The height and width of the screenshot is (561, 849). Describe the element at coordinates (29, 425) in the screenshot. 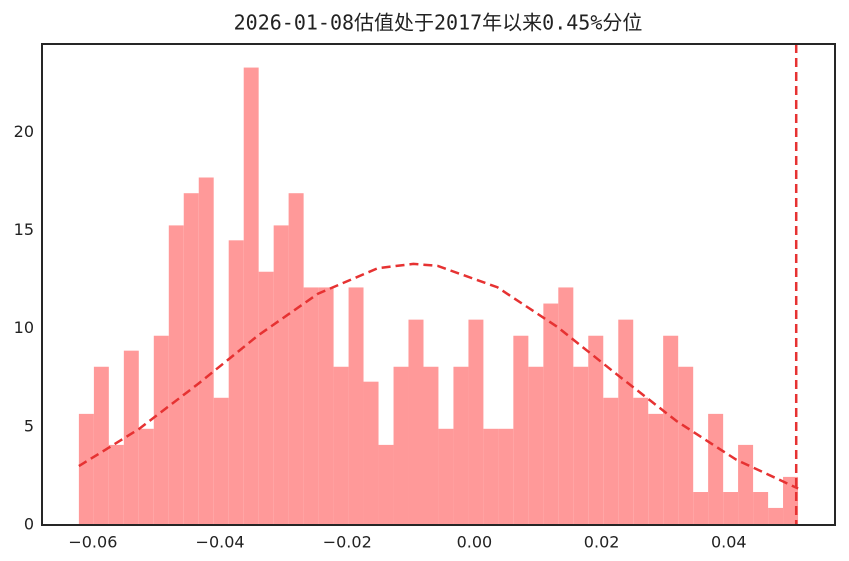

I see `y-tick-label: 5` at that location.